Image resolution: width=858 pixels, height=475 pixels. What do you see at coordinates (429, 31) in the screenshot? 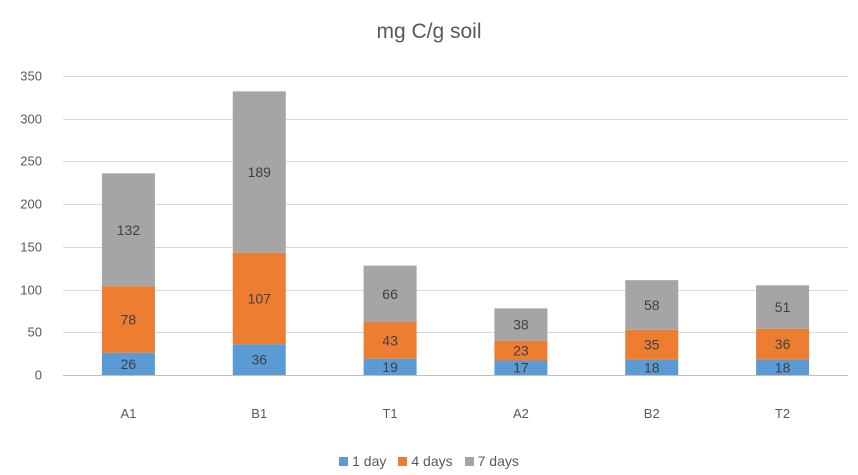
I see `chart-title: mg C/g soil` at bounding box center [429, 31].